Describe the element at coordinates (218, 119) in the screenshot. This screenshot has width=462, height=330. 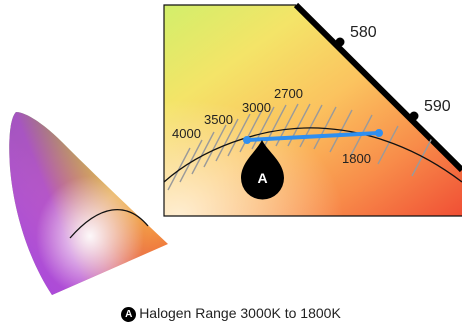
I see `cct-label-3500: 3500` at that location.